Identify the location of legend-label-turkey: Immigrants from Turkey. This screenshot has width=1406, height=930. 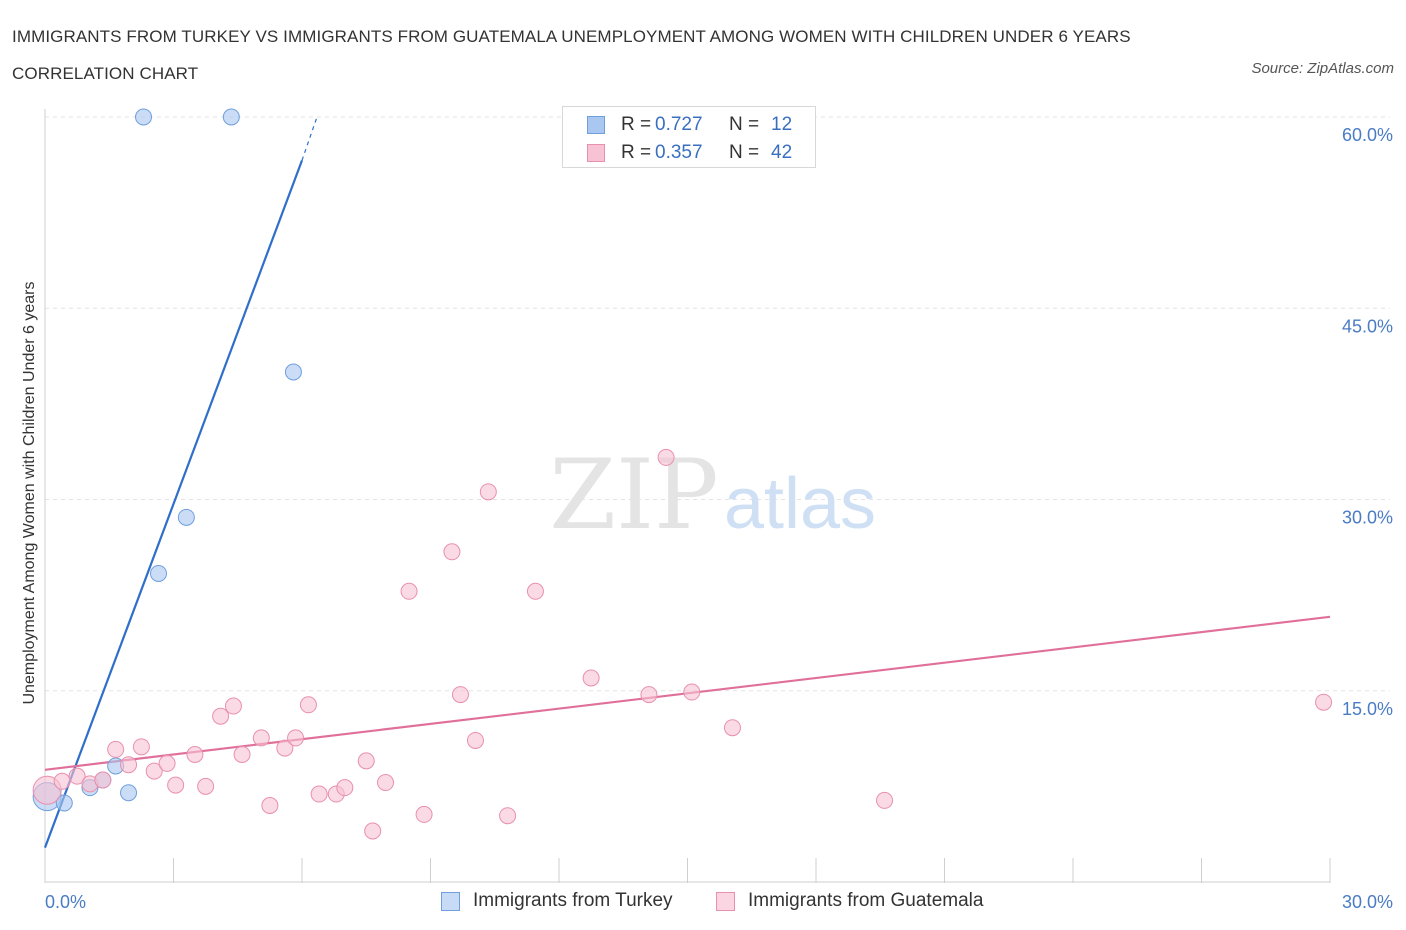
(573, 900).